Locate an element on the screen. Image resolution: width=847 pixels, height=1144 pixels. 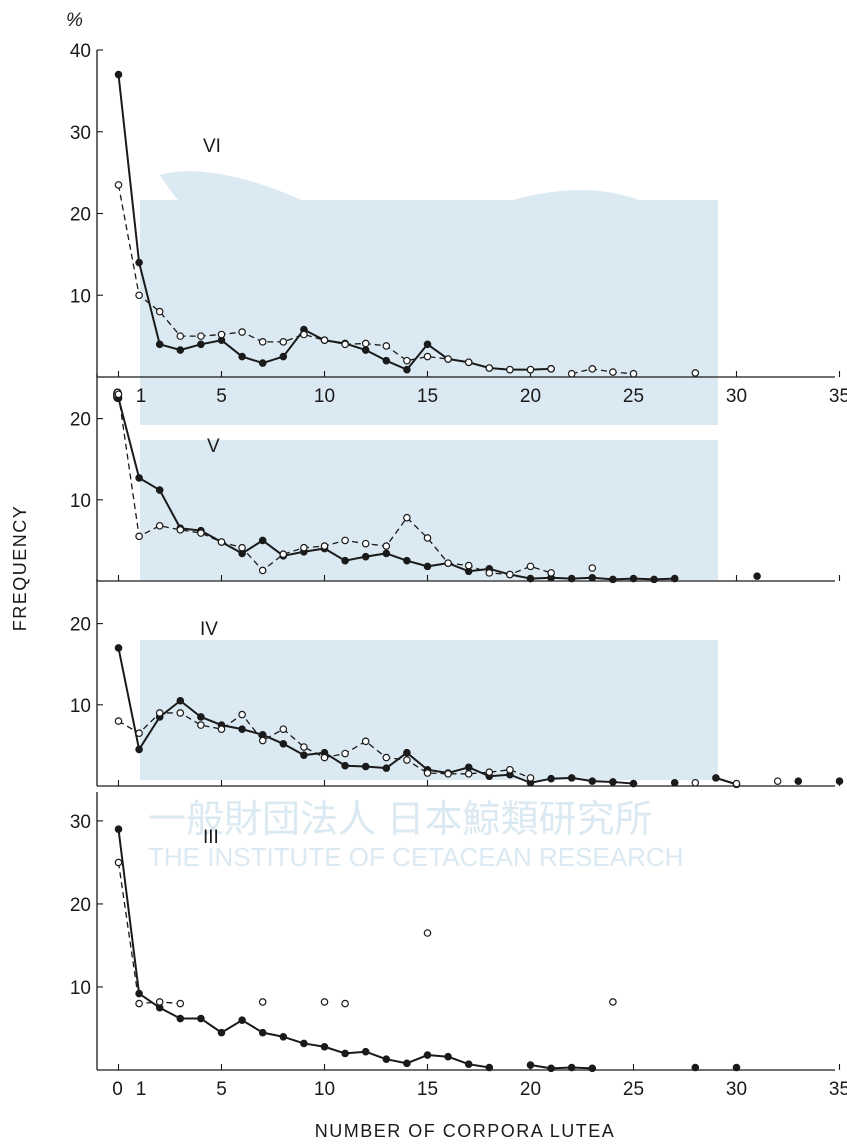
x-tick-label: 0 is located at coordinates (117, 1089).